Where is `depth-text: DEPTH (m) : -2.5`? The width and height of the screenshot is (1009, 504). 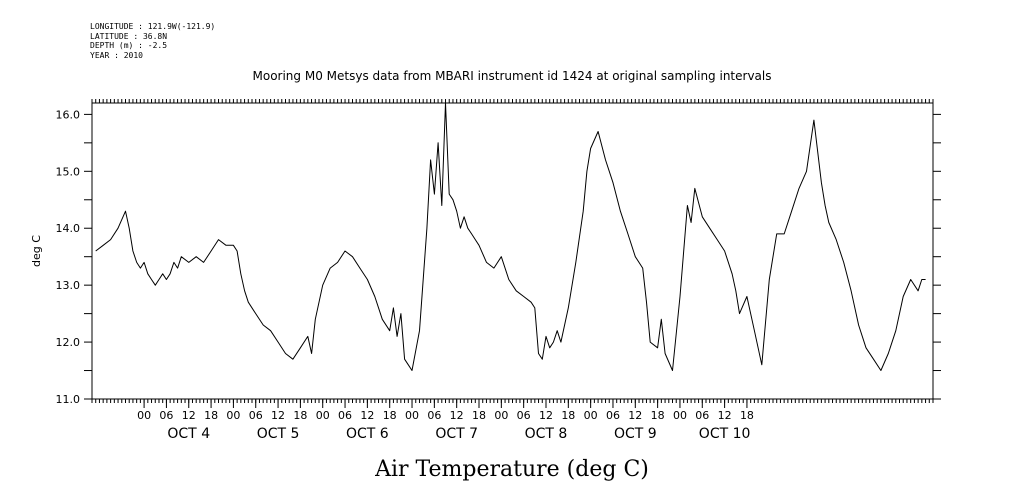 depth-text: DEPTH (m) : -2.5 is located at coordinates (129, 45).